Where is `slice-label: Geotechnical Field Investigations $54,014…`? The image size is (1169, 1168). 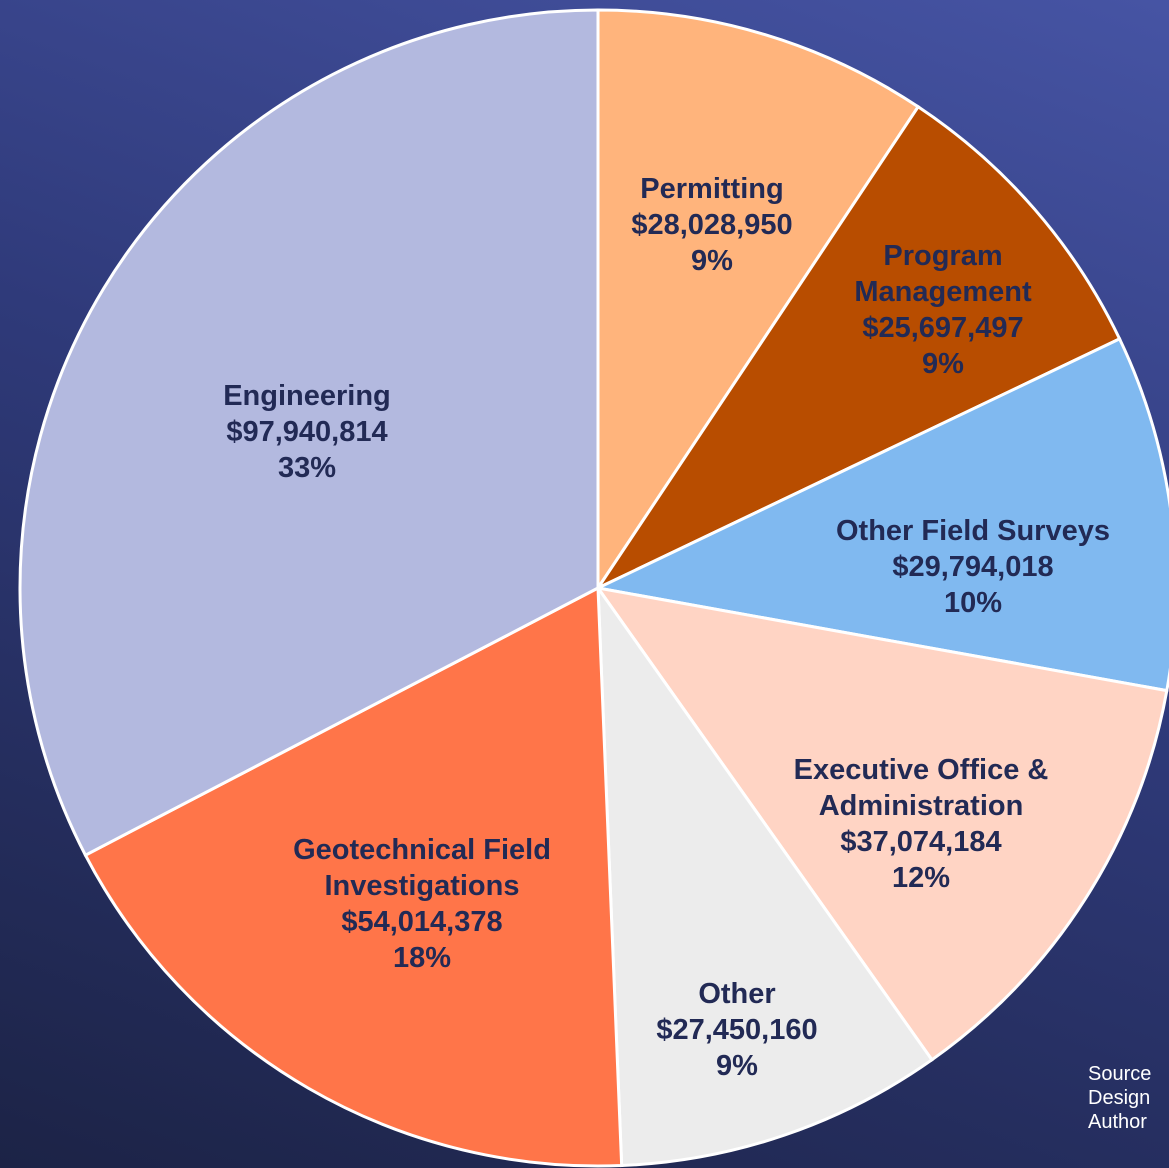 slice-label: Geotechnical Field Investigations $54,014… is located at coordinates (422, 904).